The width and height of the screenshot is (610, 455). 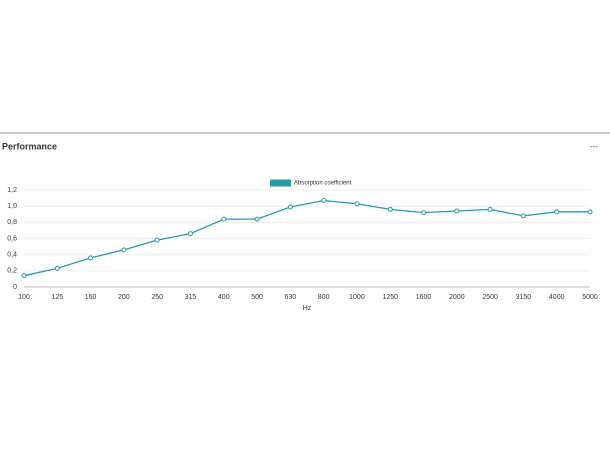 What do you see at coordinates (357, 297) in the screenshot?
I see `x-tick-label: 1000` at bounding box center [357, 297].